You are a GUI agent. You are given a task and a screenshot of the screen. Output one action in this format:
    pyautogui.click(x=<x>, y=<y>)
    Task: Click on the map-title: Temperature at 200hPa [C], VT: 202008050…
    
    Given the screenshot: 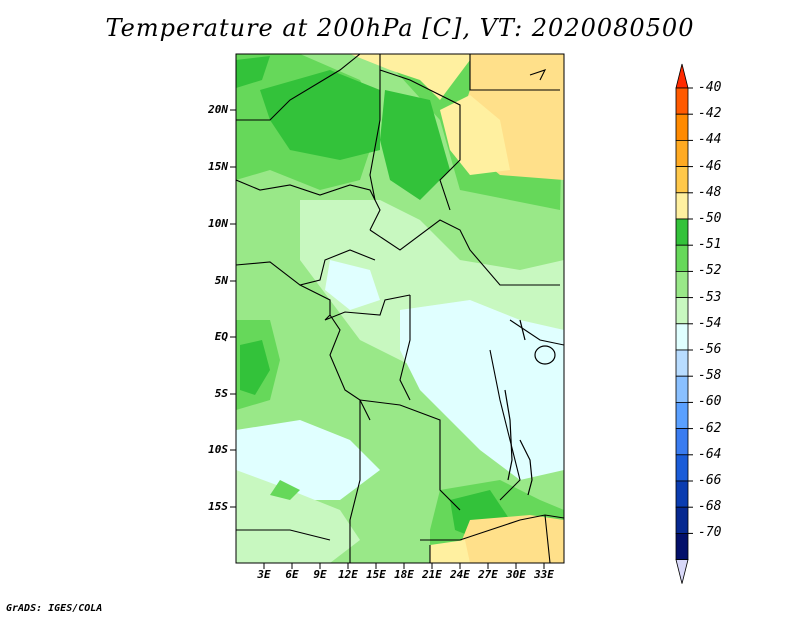 What is the action you would take?
    pyautogui.click(x=400, y=28)
    